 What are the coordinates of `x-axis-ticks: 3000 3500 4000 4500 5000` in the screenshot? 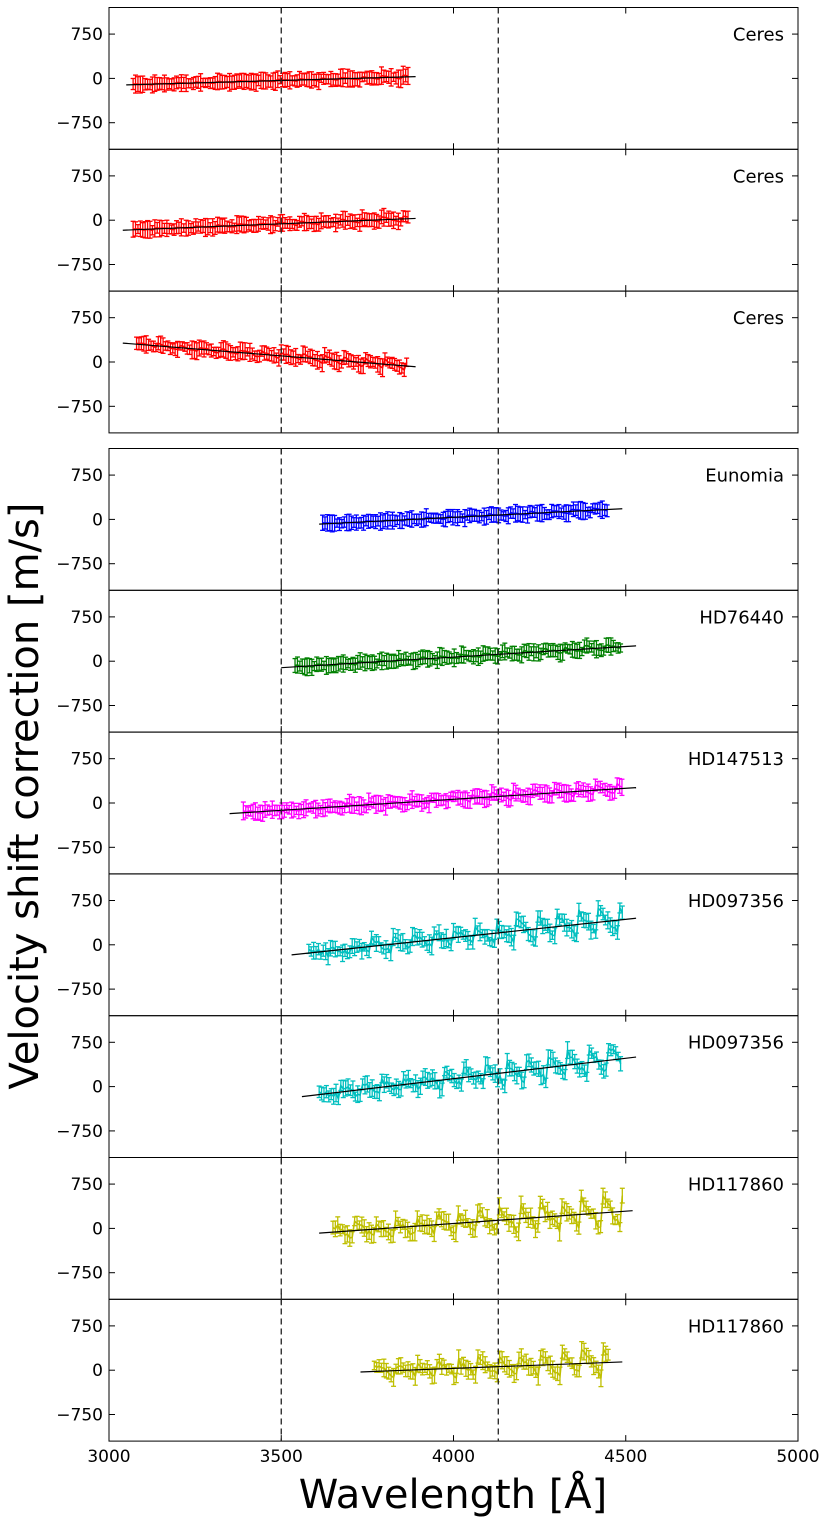 It's located at (453, 1457).